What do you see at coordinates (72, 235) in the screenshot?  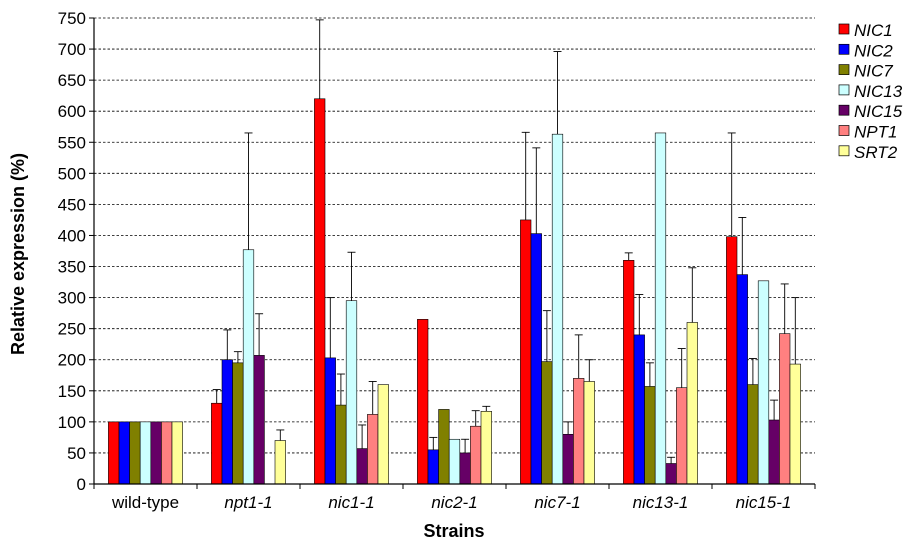 I see `y-tick-label: 400` at bounding box center [72, 235].